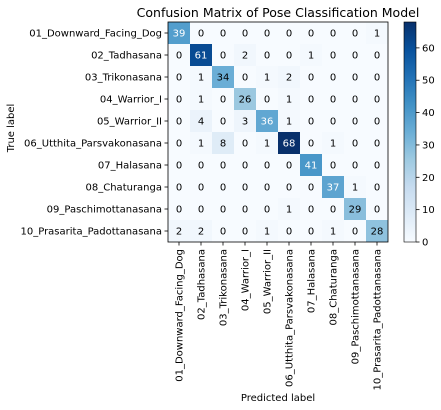 The height and width of the screenshot is (410, 441). I want to click on cell-value: 2, so click(179, 232).